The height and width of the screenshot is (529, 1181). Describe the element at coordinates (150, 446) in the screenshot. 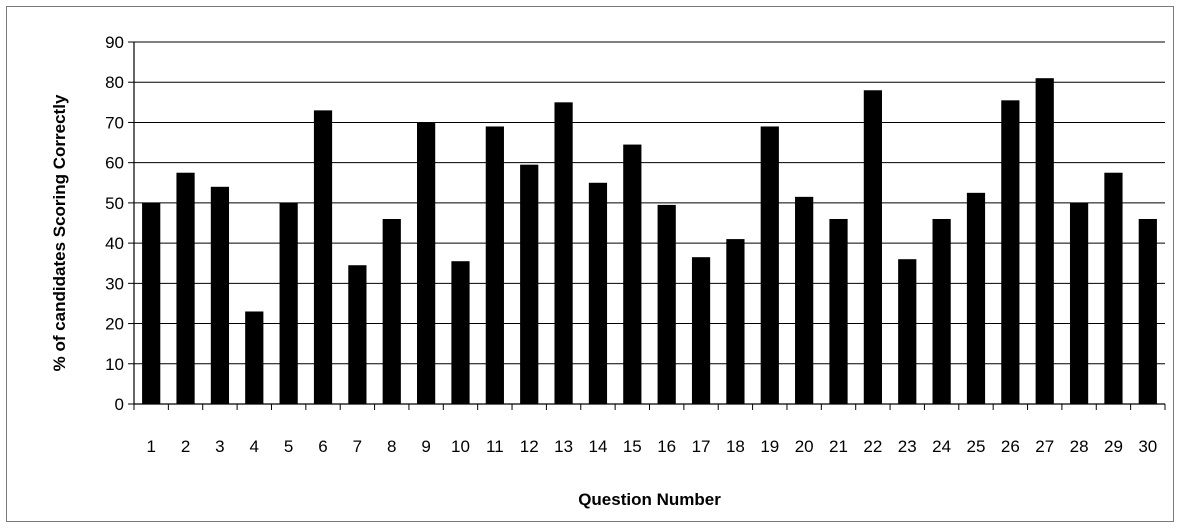

I see `x-tick-label: 1` at that location.